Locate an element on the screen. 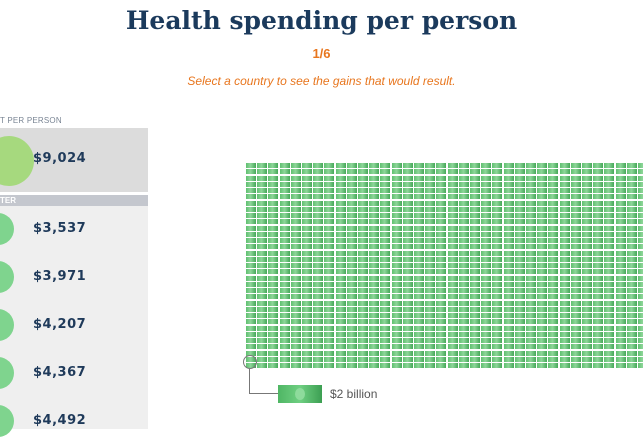 Image resolution: width=643 pixels, height=446 pixels. country-row: $4,207 is located at coordinates (74, 326).